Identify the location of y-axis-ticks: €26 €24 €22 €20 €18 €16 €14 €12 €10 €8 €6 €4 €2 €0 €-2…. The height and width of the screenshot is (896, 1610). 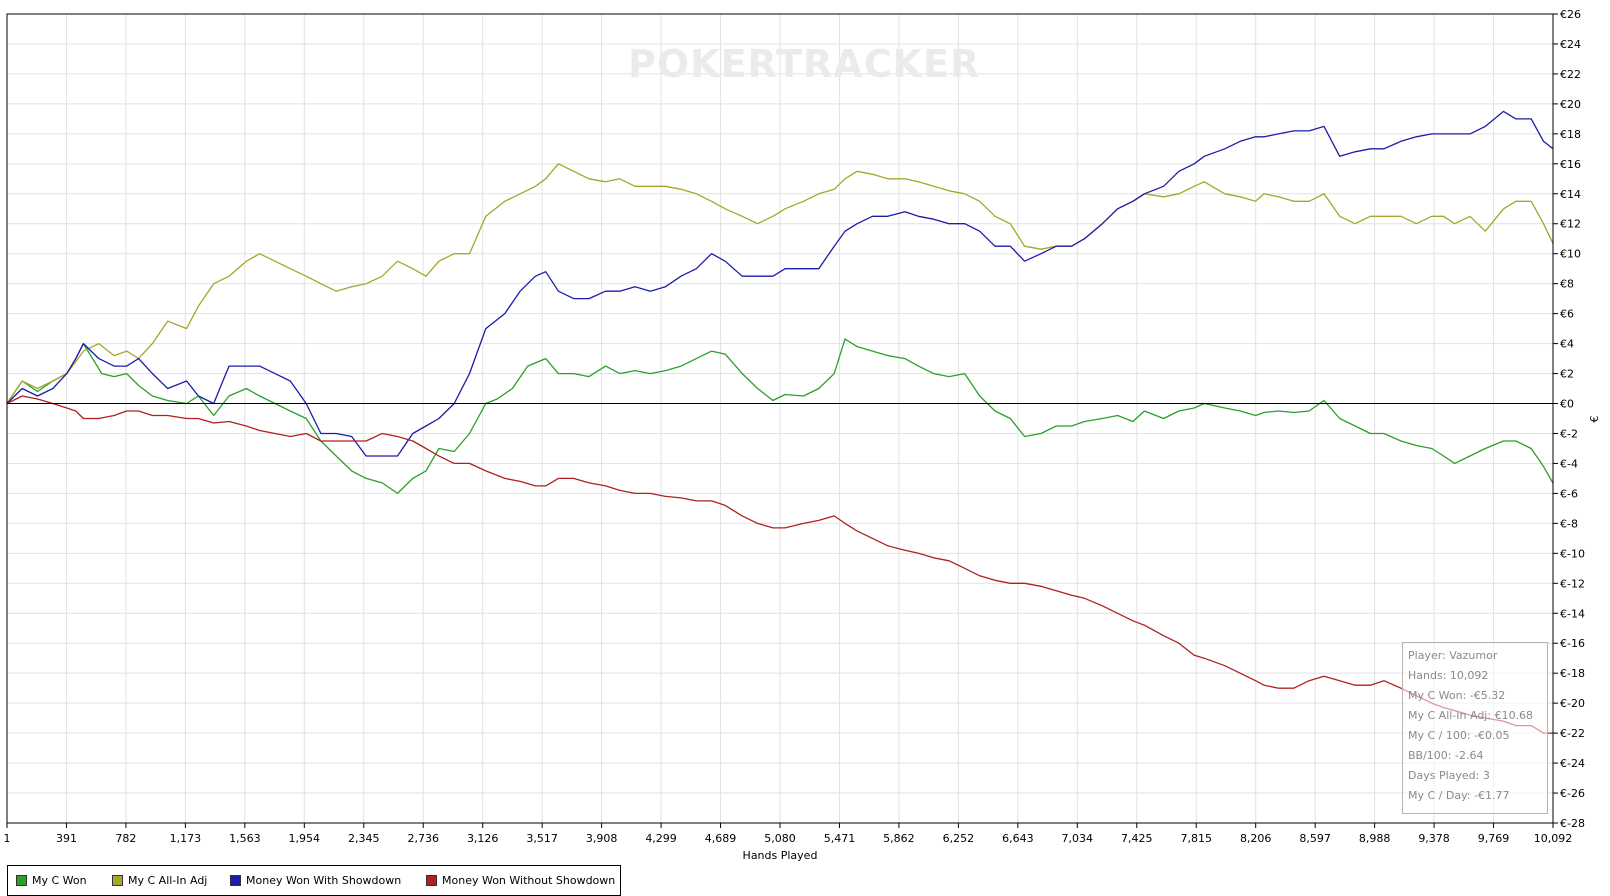
(1569, 419).